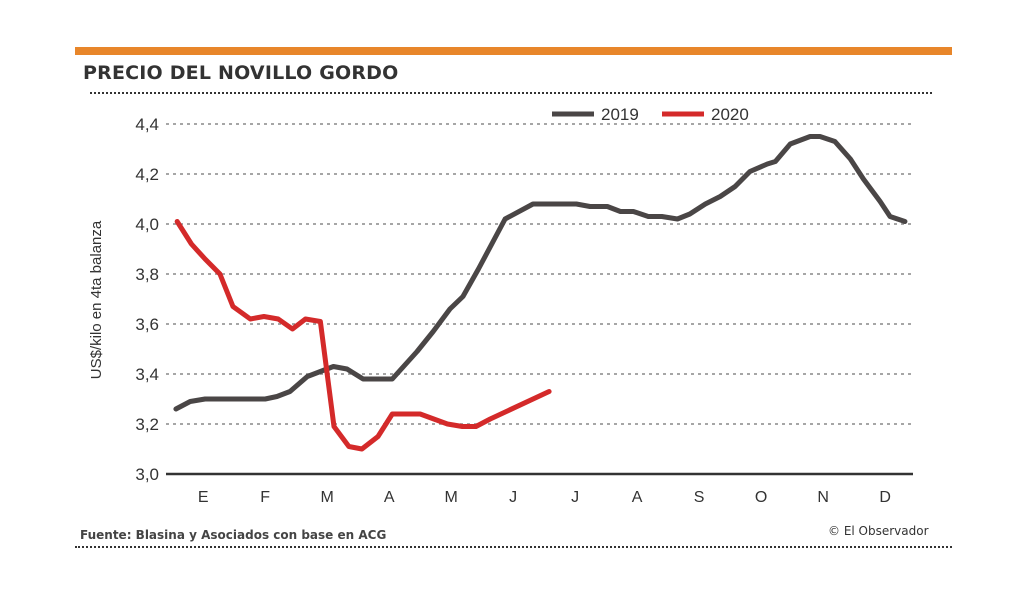 The height and width of the screenshot is (597, 1024). I want to click on series-line-2020, so click(363, 335).